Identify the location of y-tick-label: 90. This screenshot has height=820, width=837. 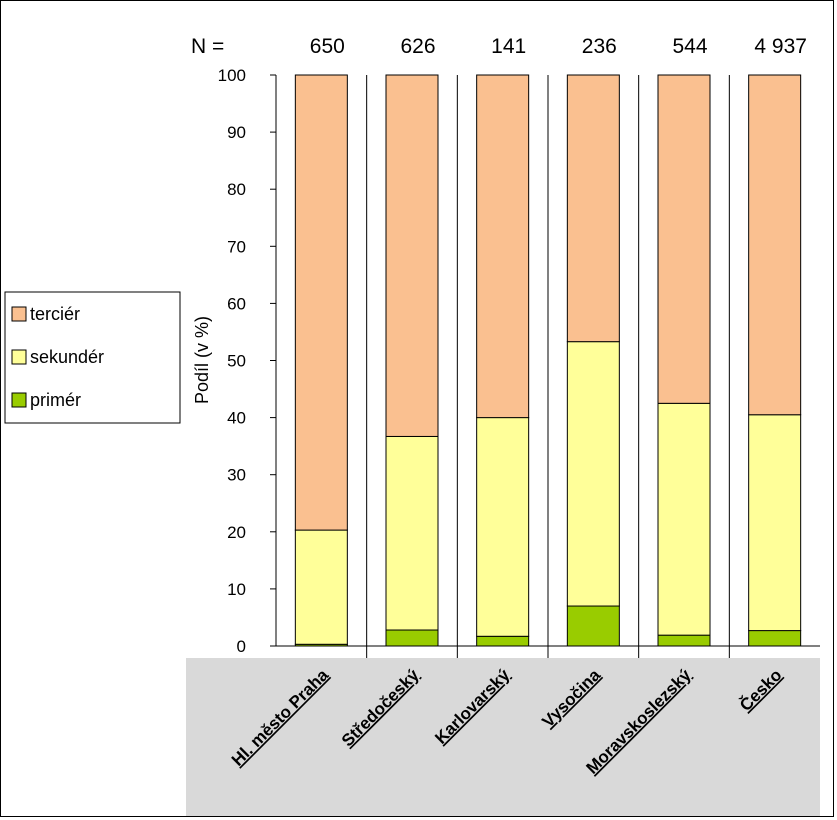
(236, 132).